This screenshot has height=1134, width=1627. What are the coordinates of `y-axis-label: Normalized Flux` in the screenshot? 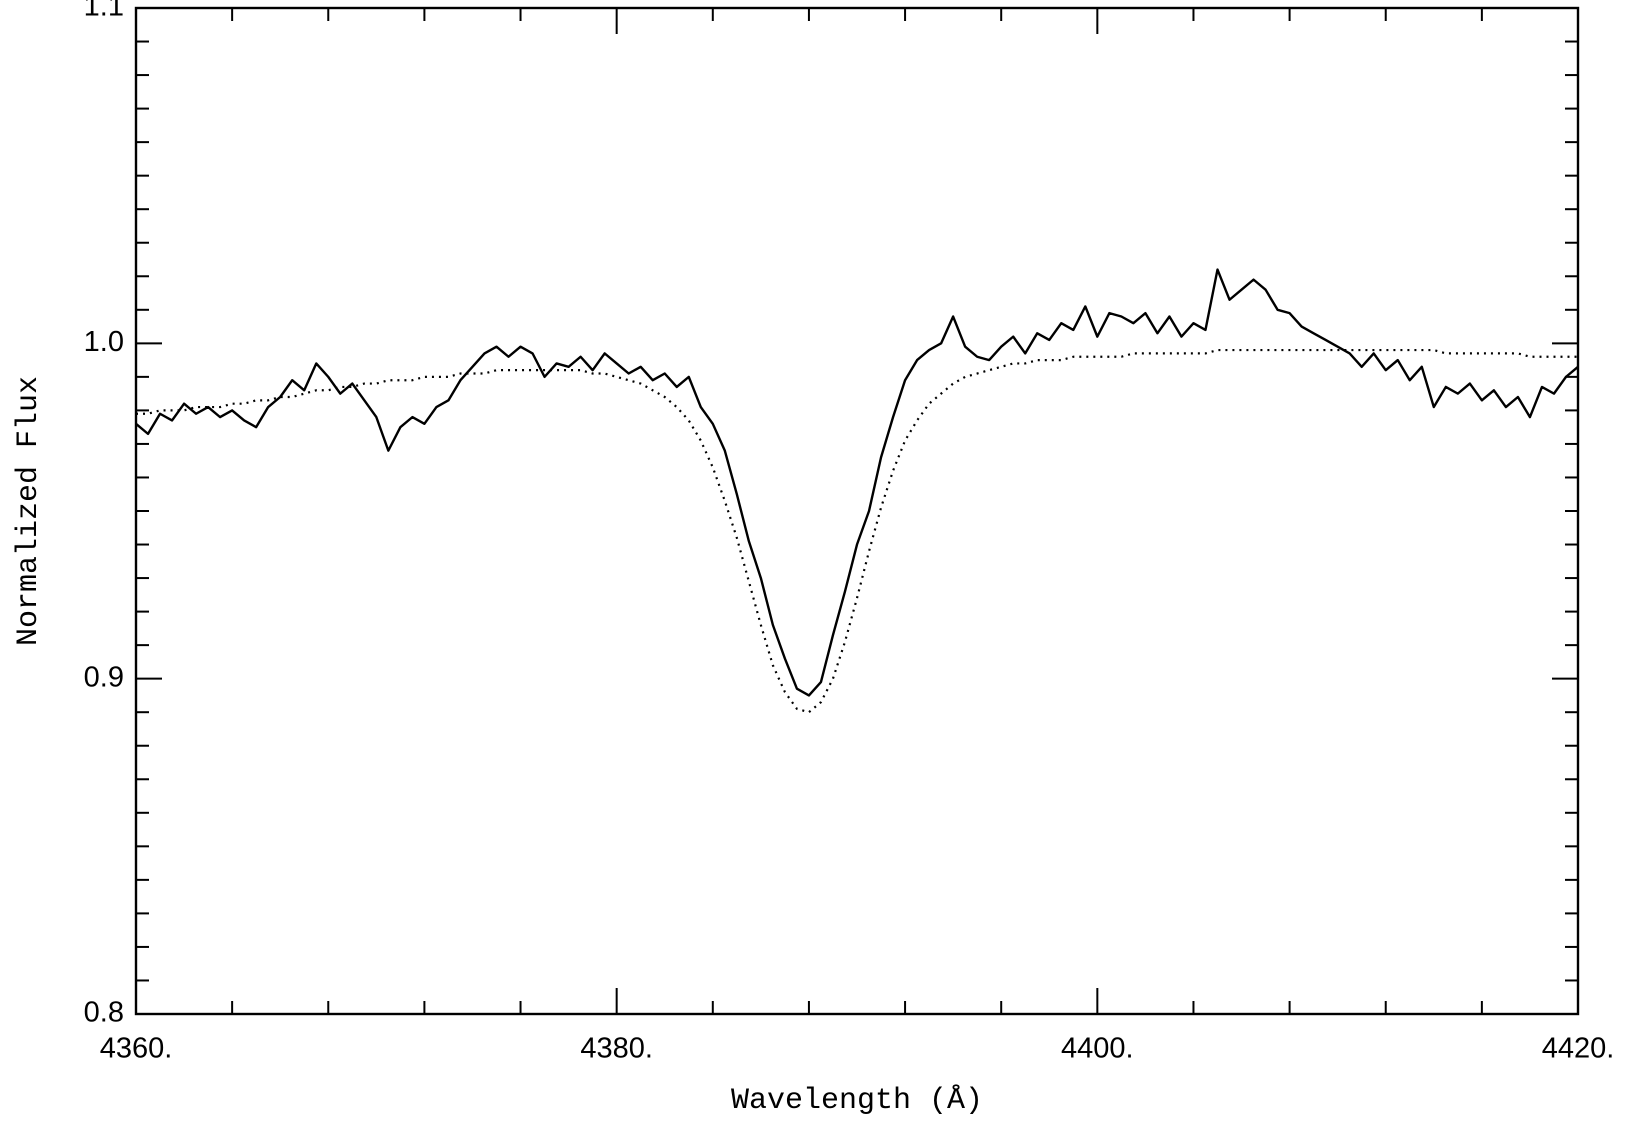 It's located at (29, 511).